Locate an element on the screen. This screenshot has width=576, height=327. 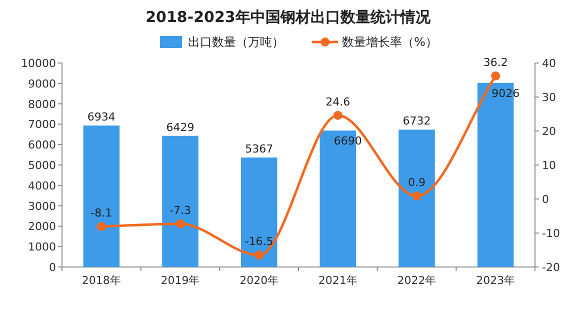
y2-tick-label: -10 is located at coordinates (551, 233).